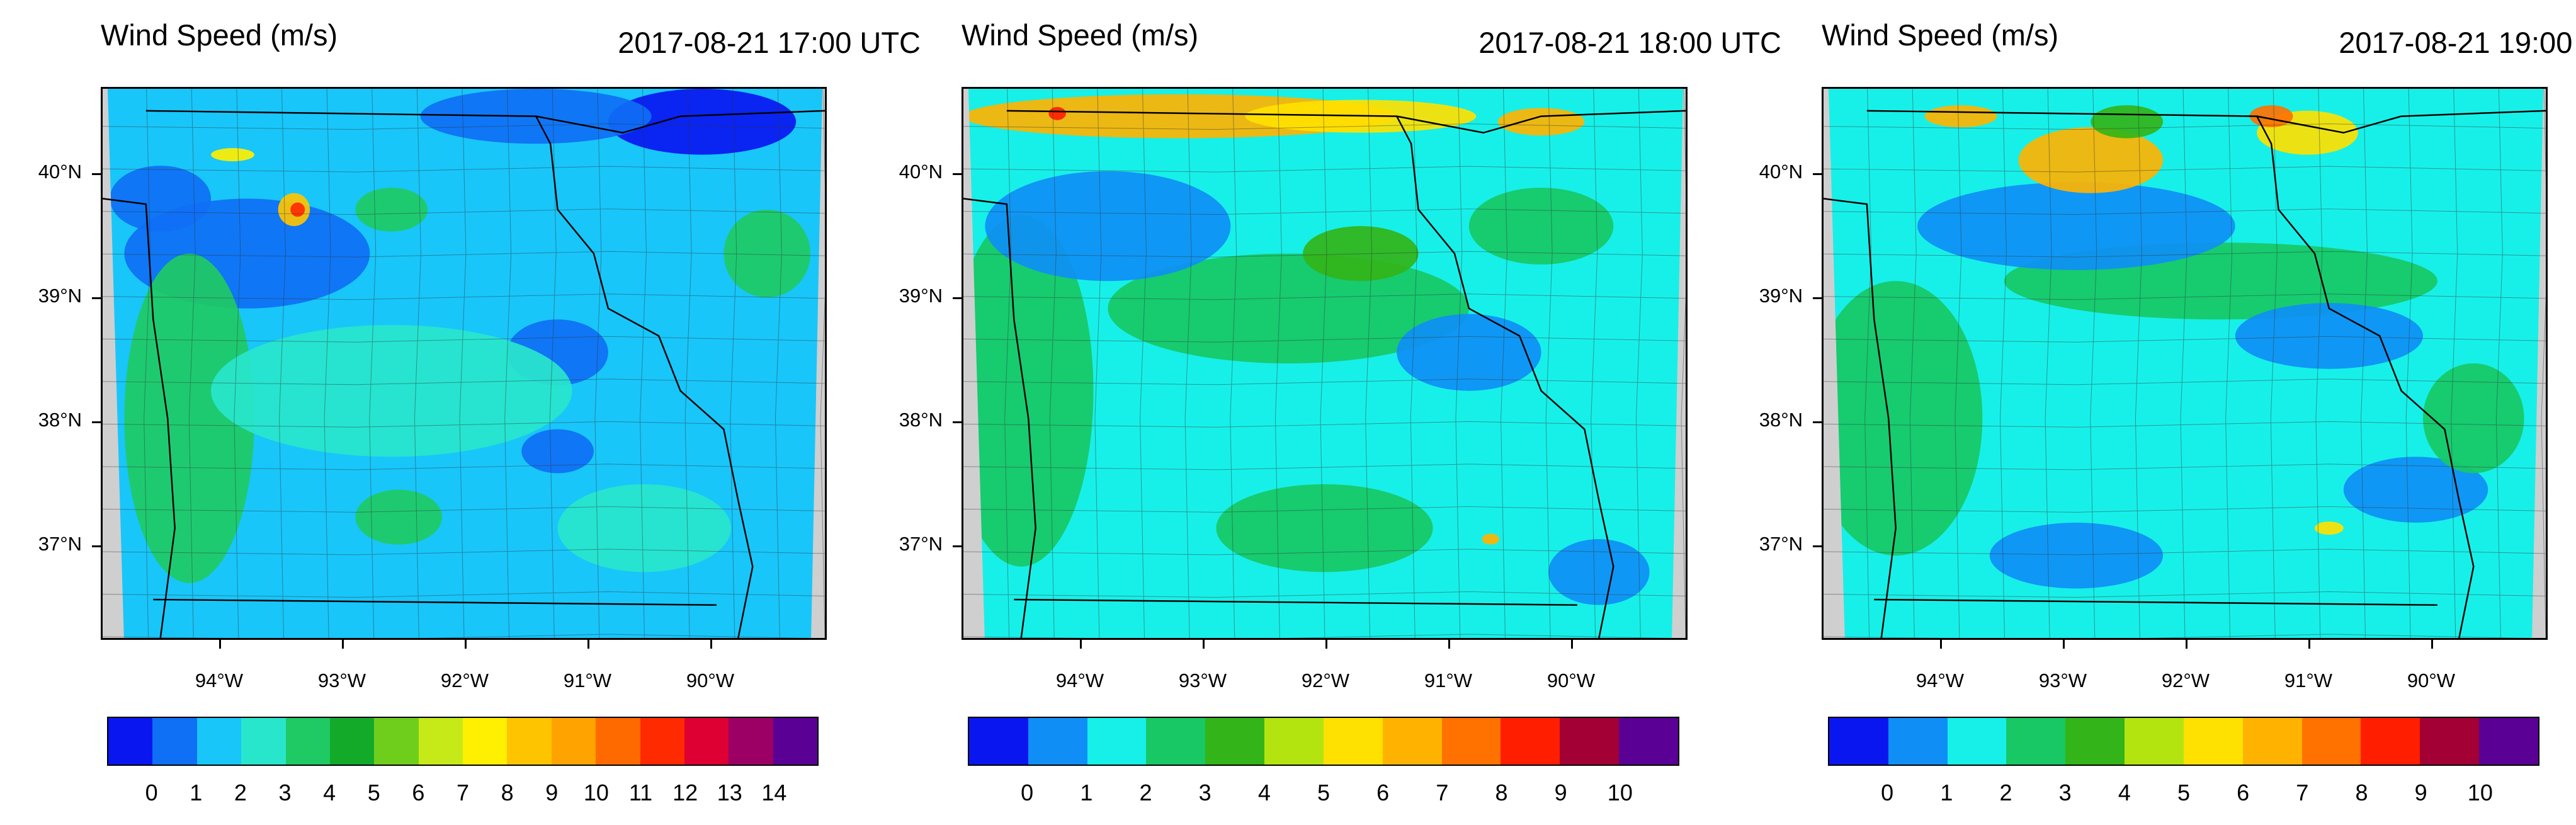 The image size is (2576, 825). Describe the element at coordinates (729, 792) in the screenshot. I see `colorbar-label: 13` at that location.